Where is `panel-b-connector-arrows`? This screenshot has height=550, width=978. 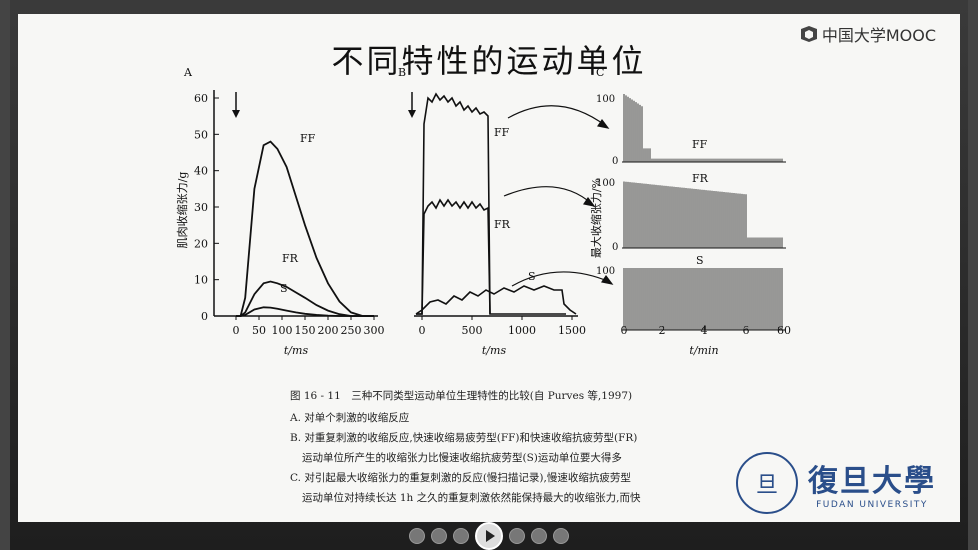 panel-b-connector-arrows is located at coordinates (558, 196).